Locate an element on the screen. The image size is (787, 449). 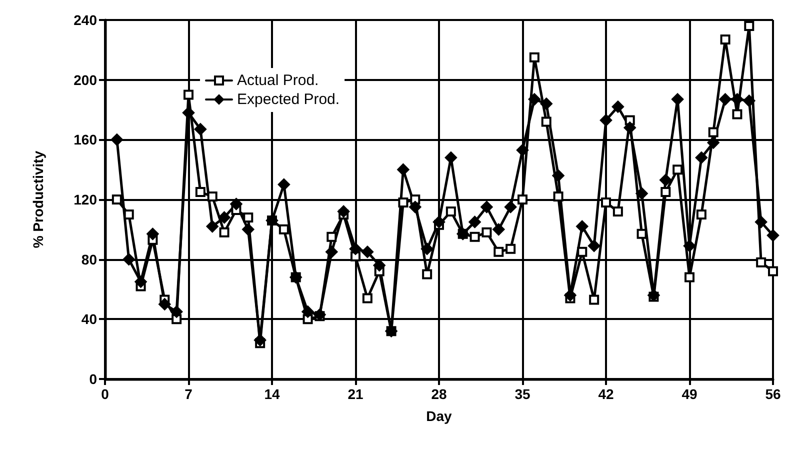
x-tick-label: 28 is located at coordinates (439, 394).